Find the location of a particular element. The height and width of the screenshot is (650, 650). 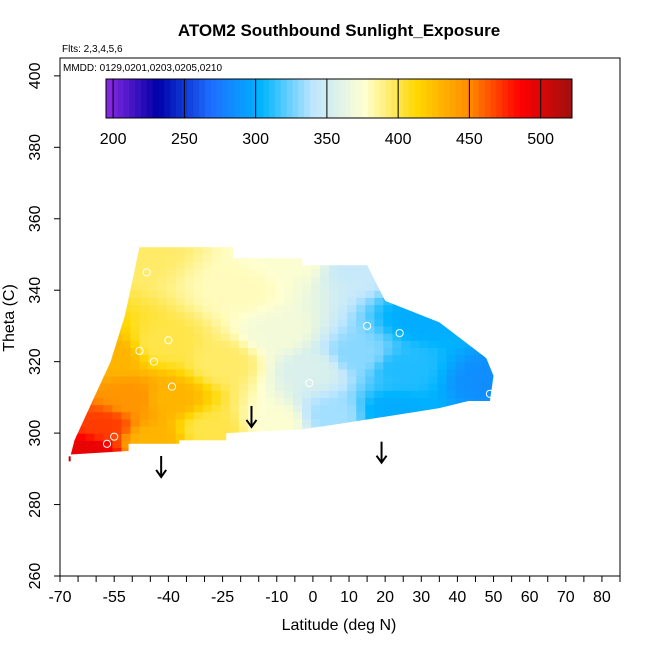

dates-annotation: MMDD: 0129,0201,0203,0205,0210 is located at coordinates (142, 68).